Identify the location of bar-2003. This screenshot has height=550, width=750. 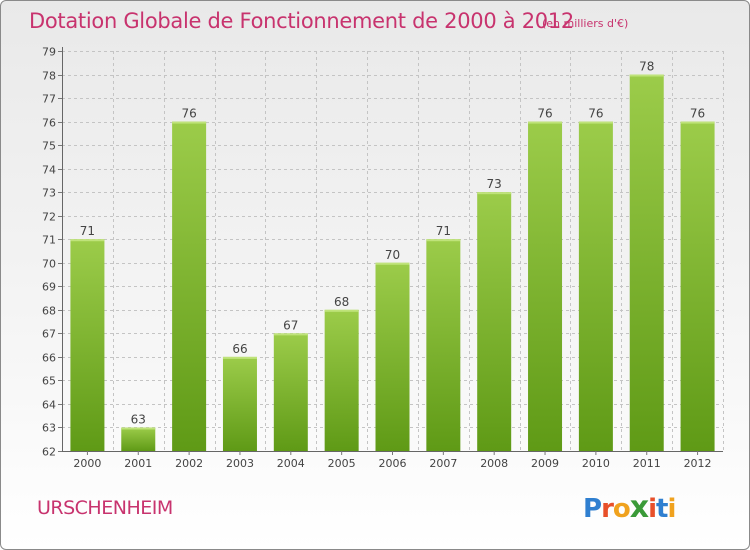
(239, 403).